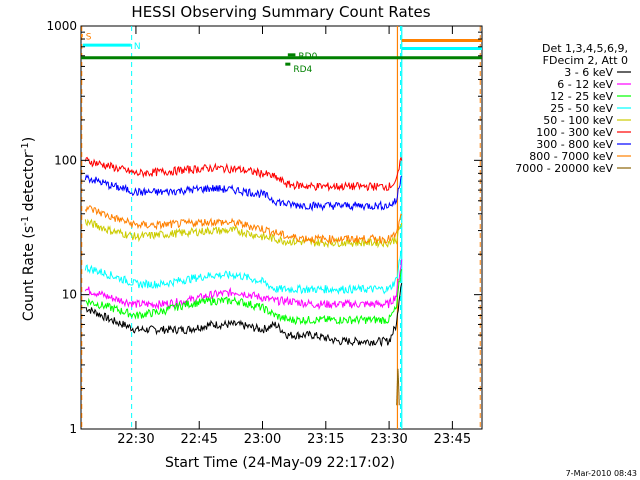  Describe the element at coordinates (601, 473) in the screenshot. I see `plot-date-annotation: 7-Mar-2010 08:43` at that location.